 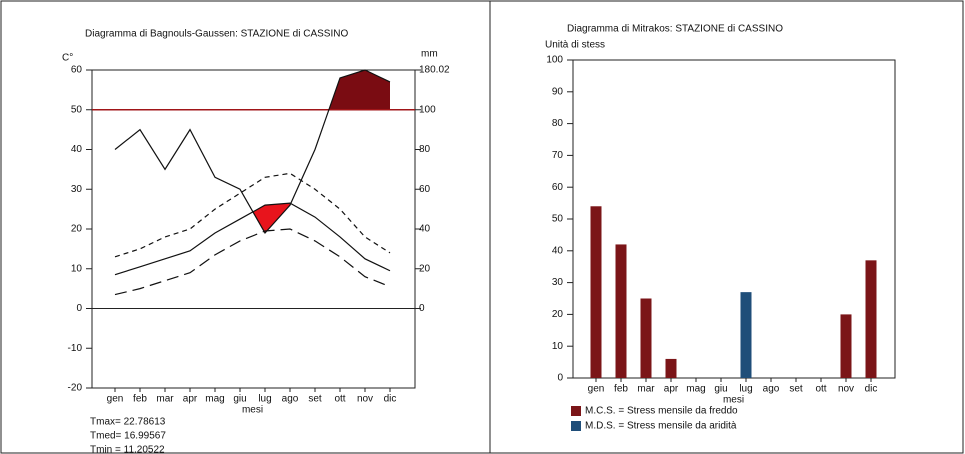 What do you see at coordinates (67, 58) in the screenshot?
I see `y-axis-label: C°` at bounding box center [67, 58].